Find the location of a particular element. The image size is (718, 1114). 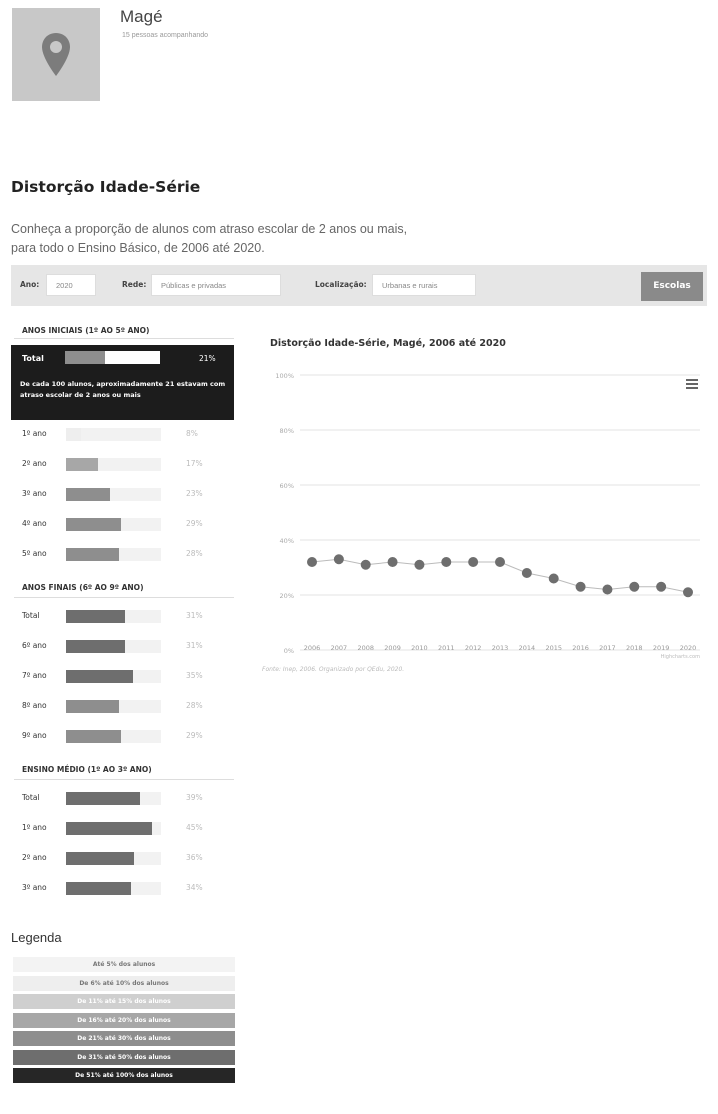

grade-row: 2º ano 36% is located at coordinates (124, 858).